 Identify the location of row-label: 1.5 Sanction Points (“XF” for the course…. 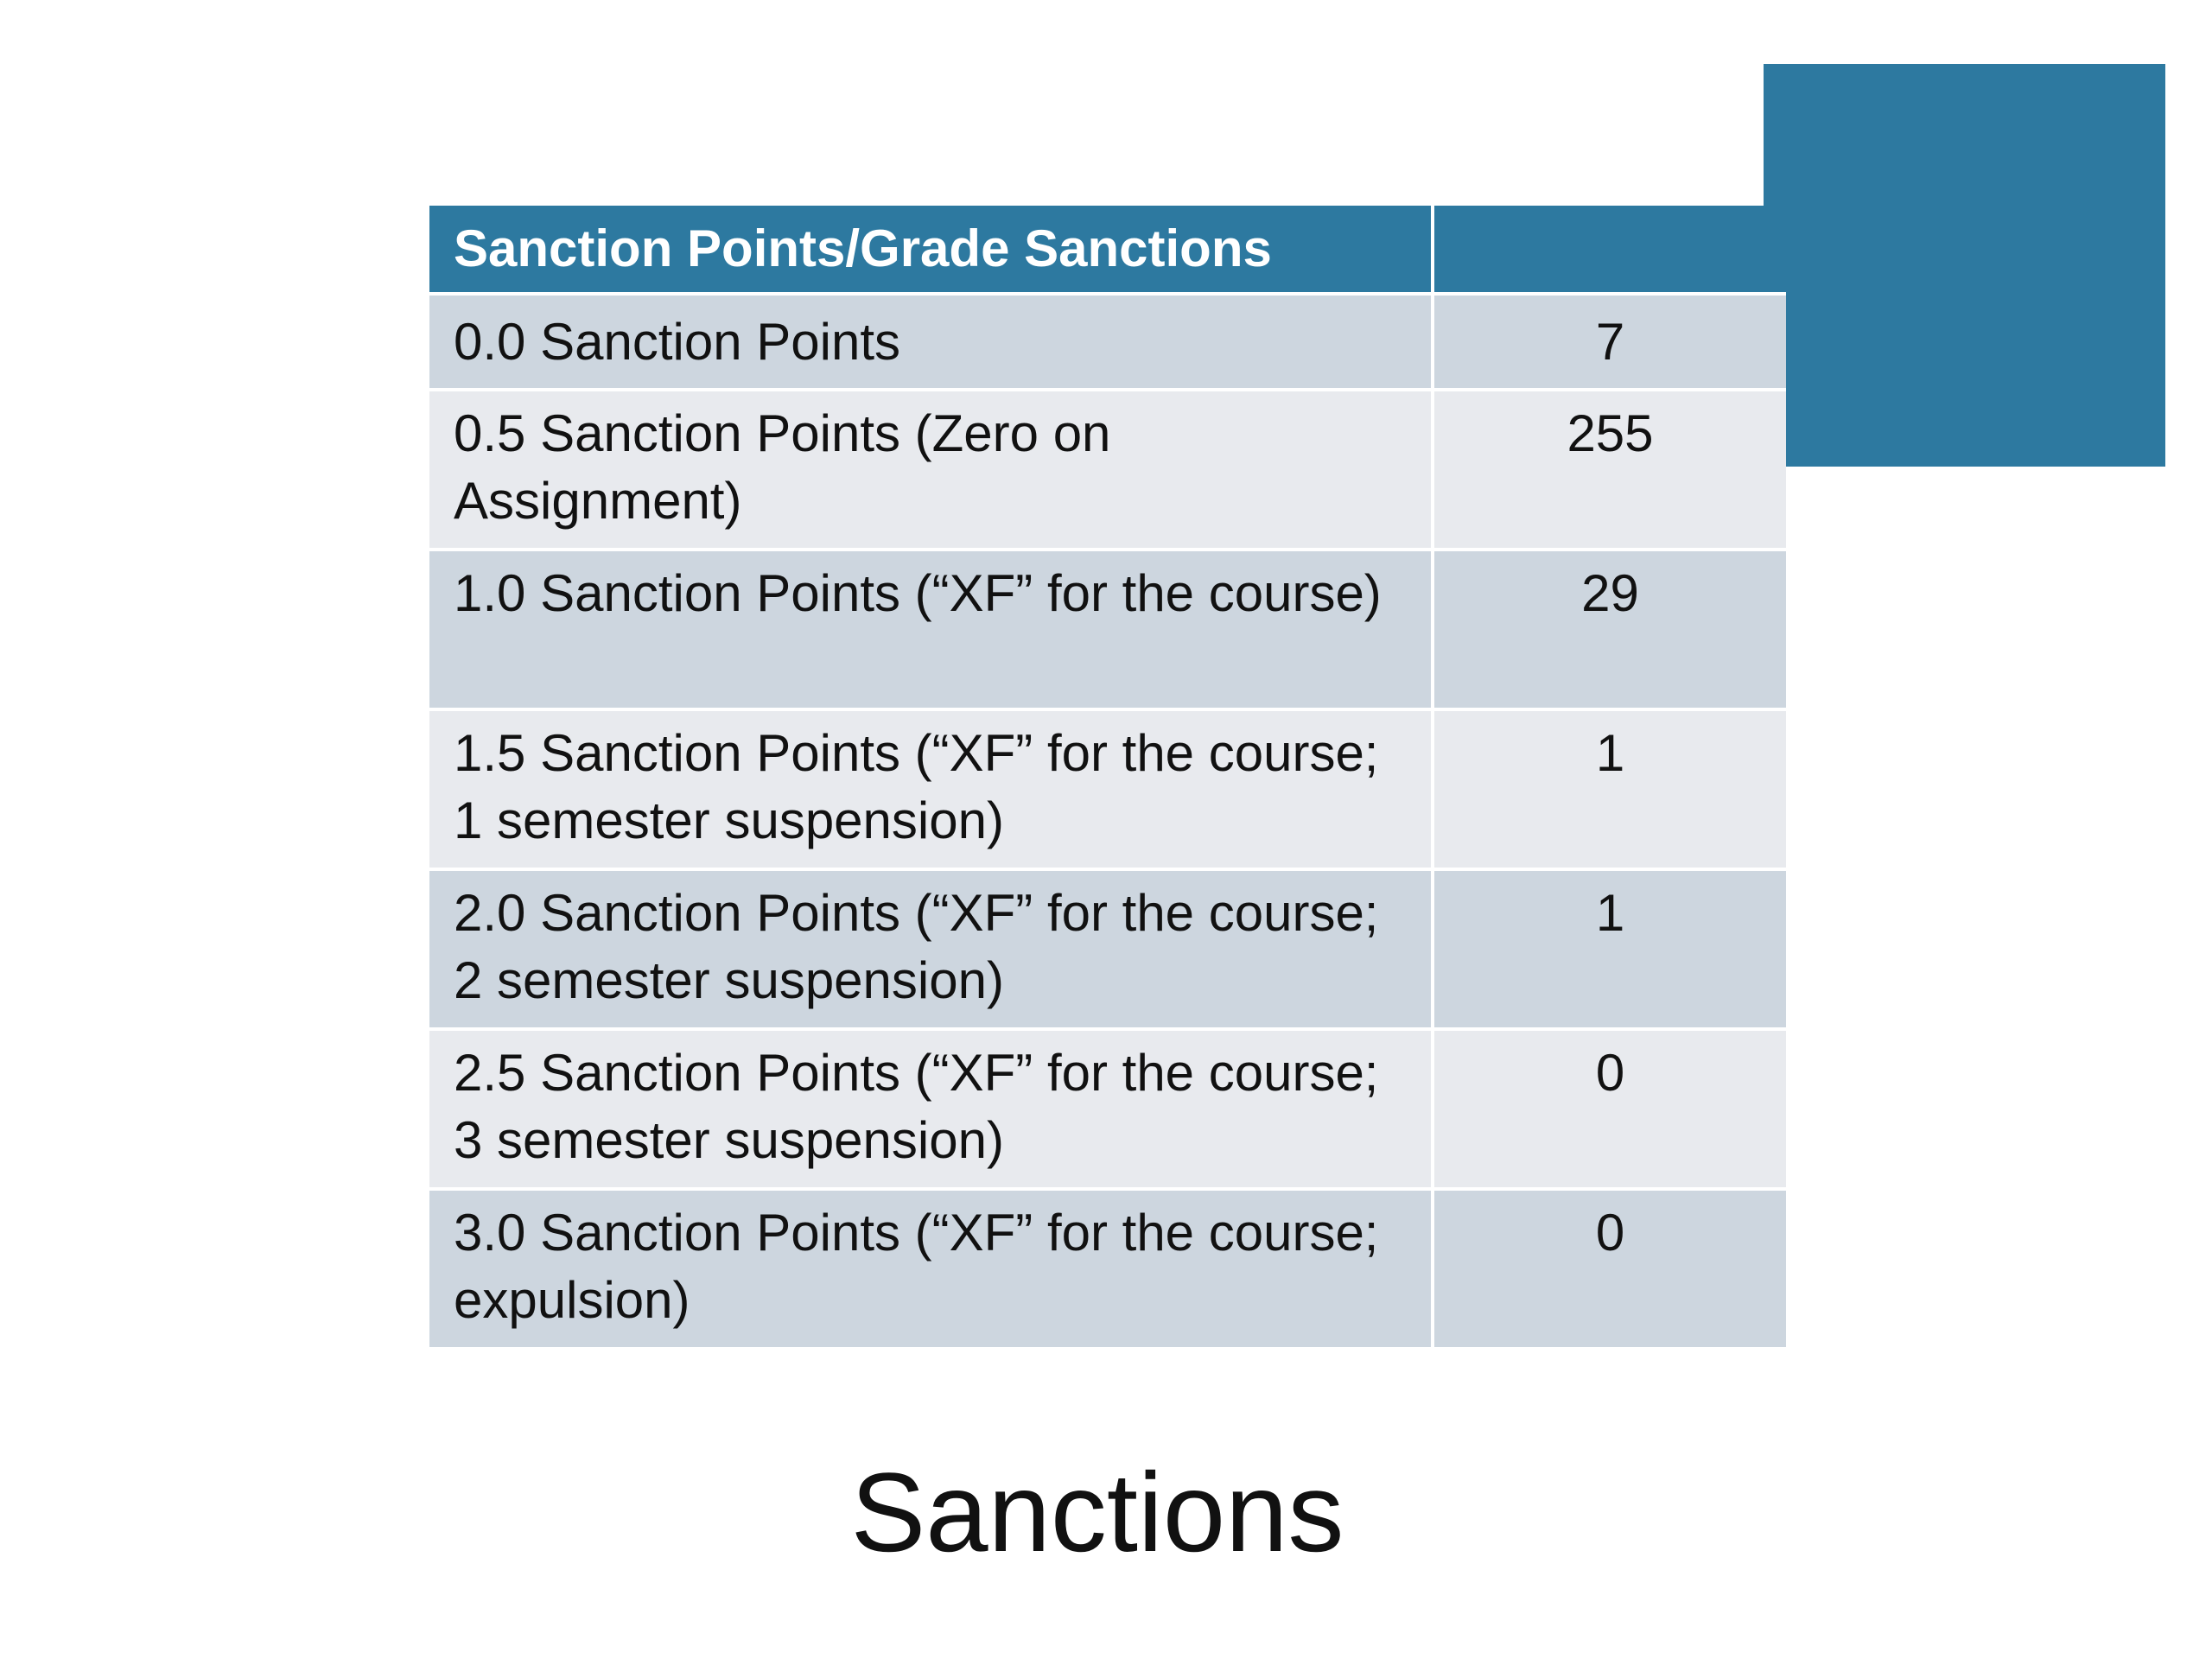
(930, 789).